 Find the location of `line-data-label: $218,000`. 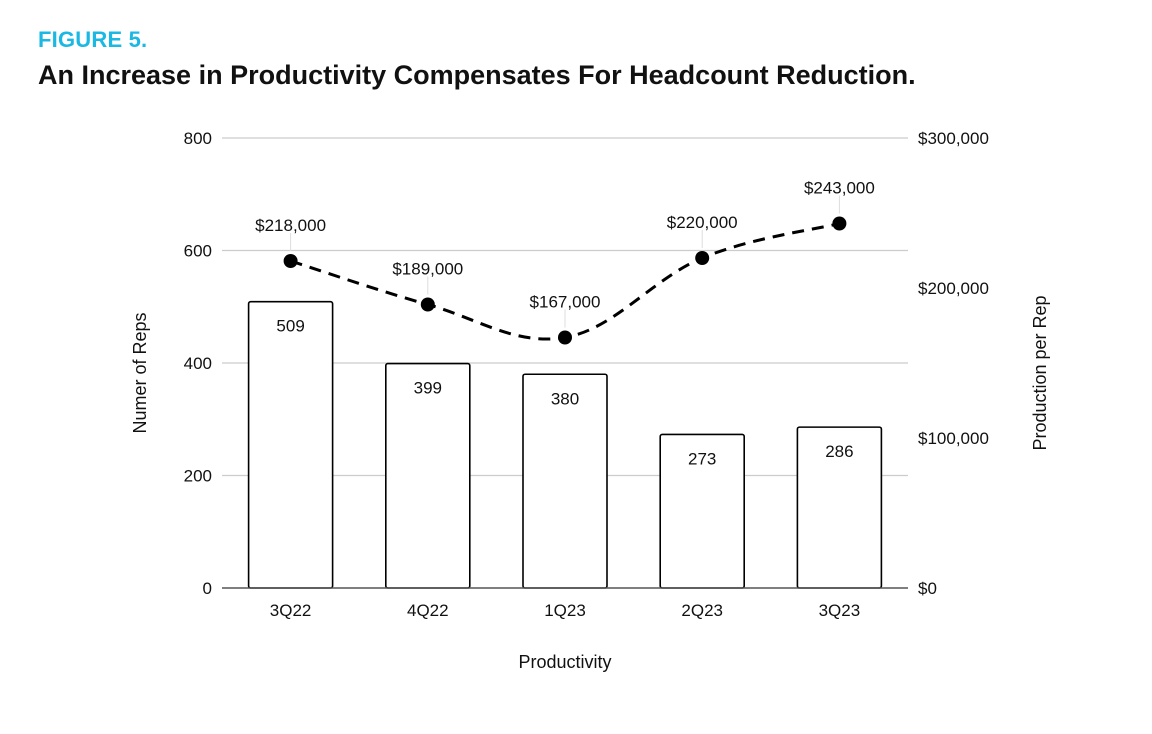

line-data-label: $218,000 is located at coordinates (290, 225).